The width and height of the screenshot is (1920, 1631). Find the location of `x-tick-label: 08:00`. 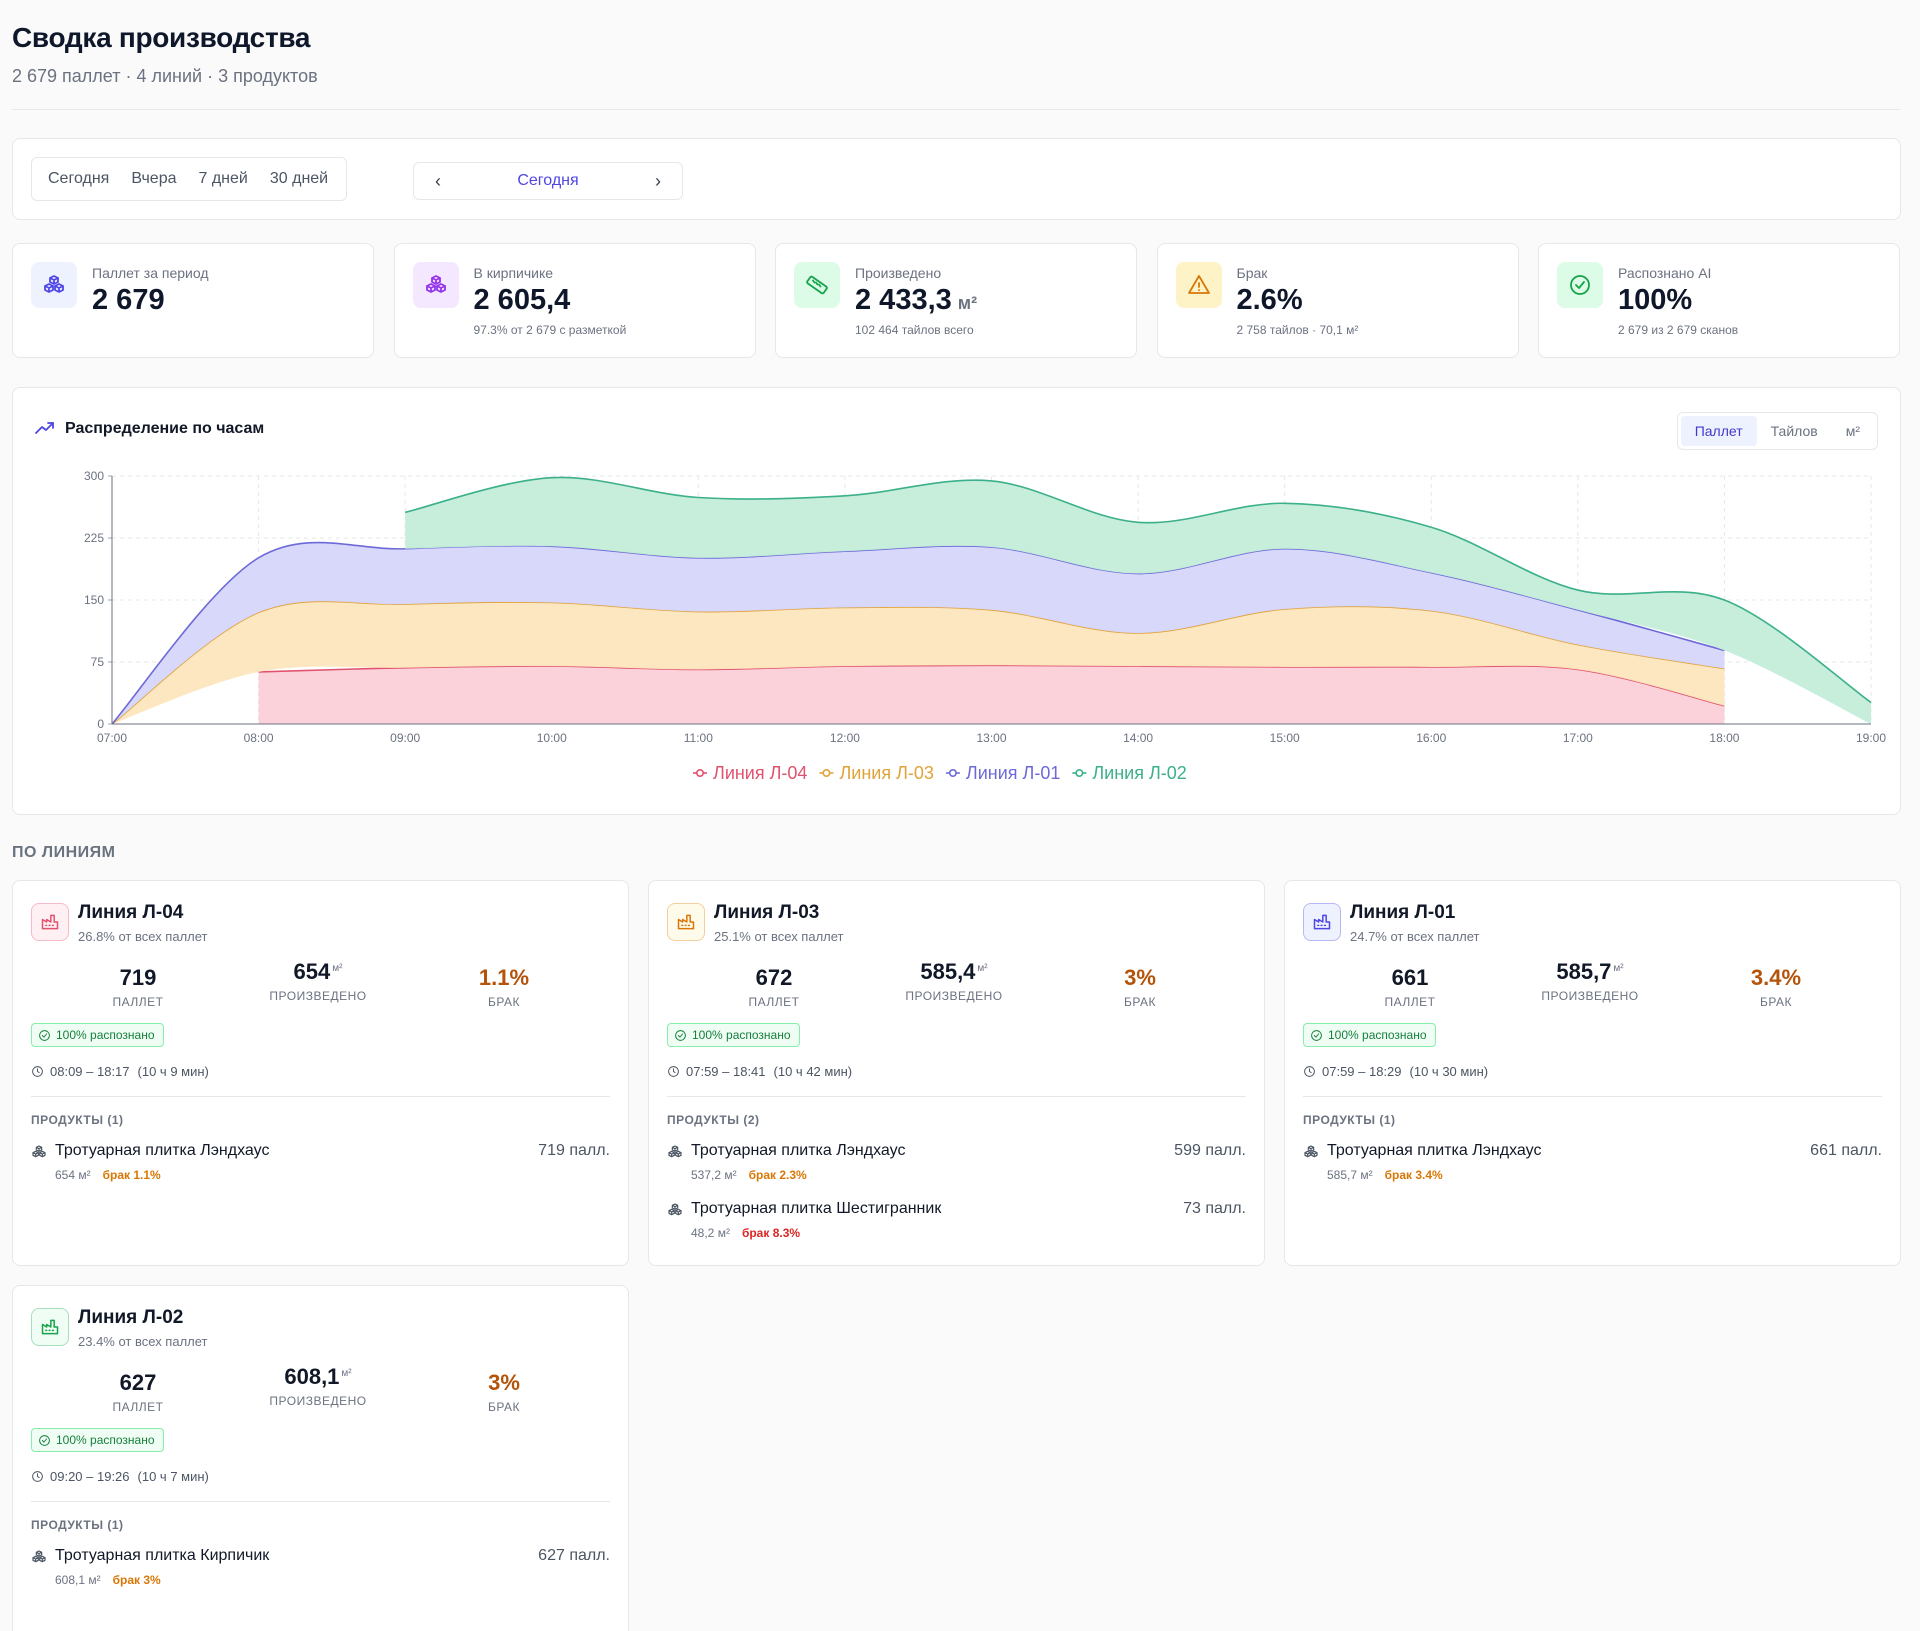

x-tick-label: 08:00 is located at coordinates (259, 738).